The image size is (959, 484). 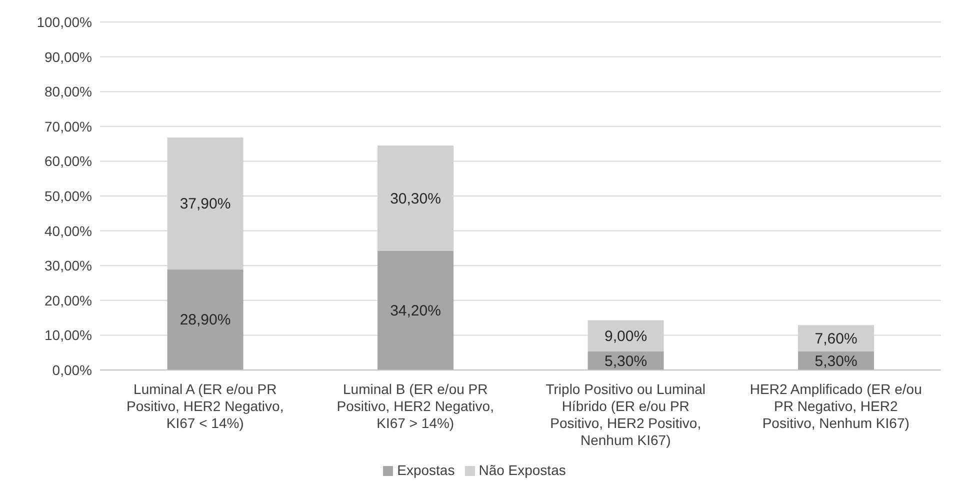 I want to click on legend-label: Não Expostas, so click(x=522, y=470).